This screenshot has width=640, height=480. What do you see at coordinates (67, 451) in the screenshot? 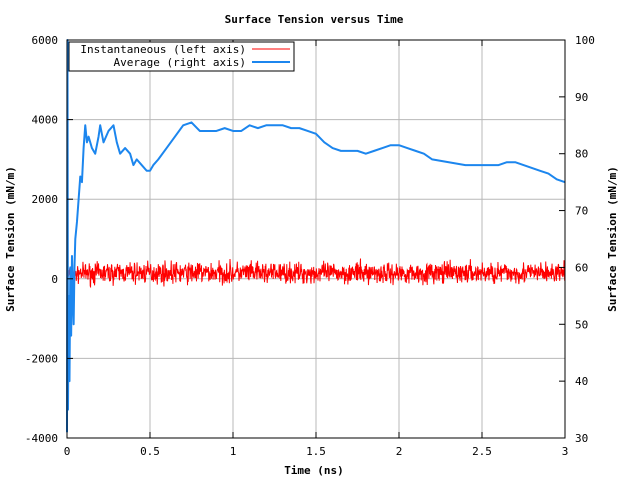
I see `x-tick-label: 0` at bounding box center [67, 451].